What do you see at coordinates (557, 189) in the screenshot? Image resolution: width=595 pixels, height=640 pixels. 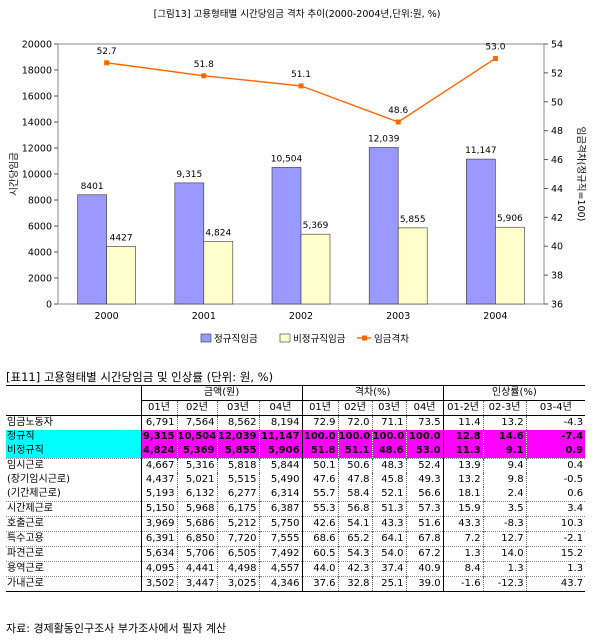 I see `y2-axis-tick-label: 44` at bounding box center [557, 189].